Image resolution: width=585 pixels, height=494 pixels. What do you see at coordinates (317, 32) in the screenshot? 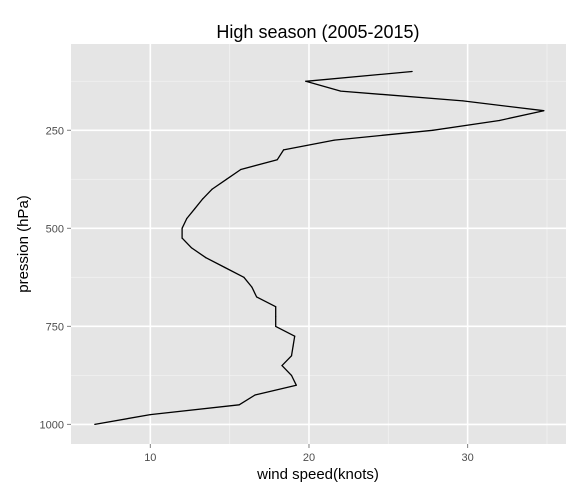
I see `chart-title: High season (2005-2015)` at bounding box center [317, 32].